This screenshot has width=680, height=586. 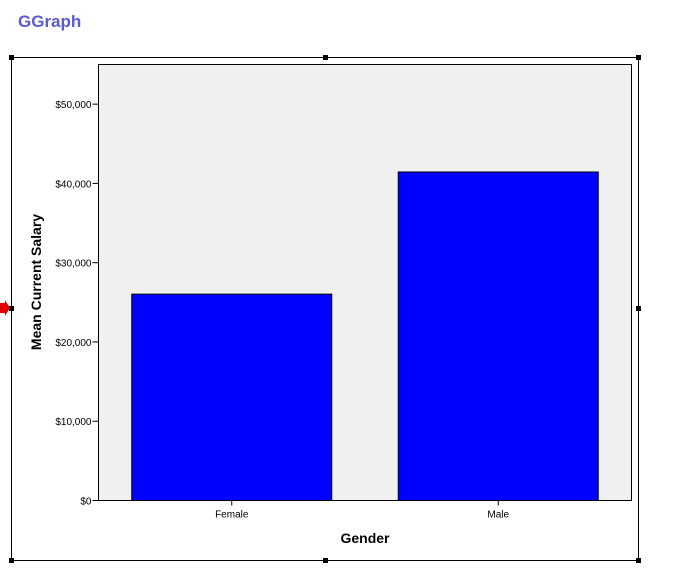 I want to click on resize-handle-middle-left, so click(x=11, y=308).